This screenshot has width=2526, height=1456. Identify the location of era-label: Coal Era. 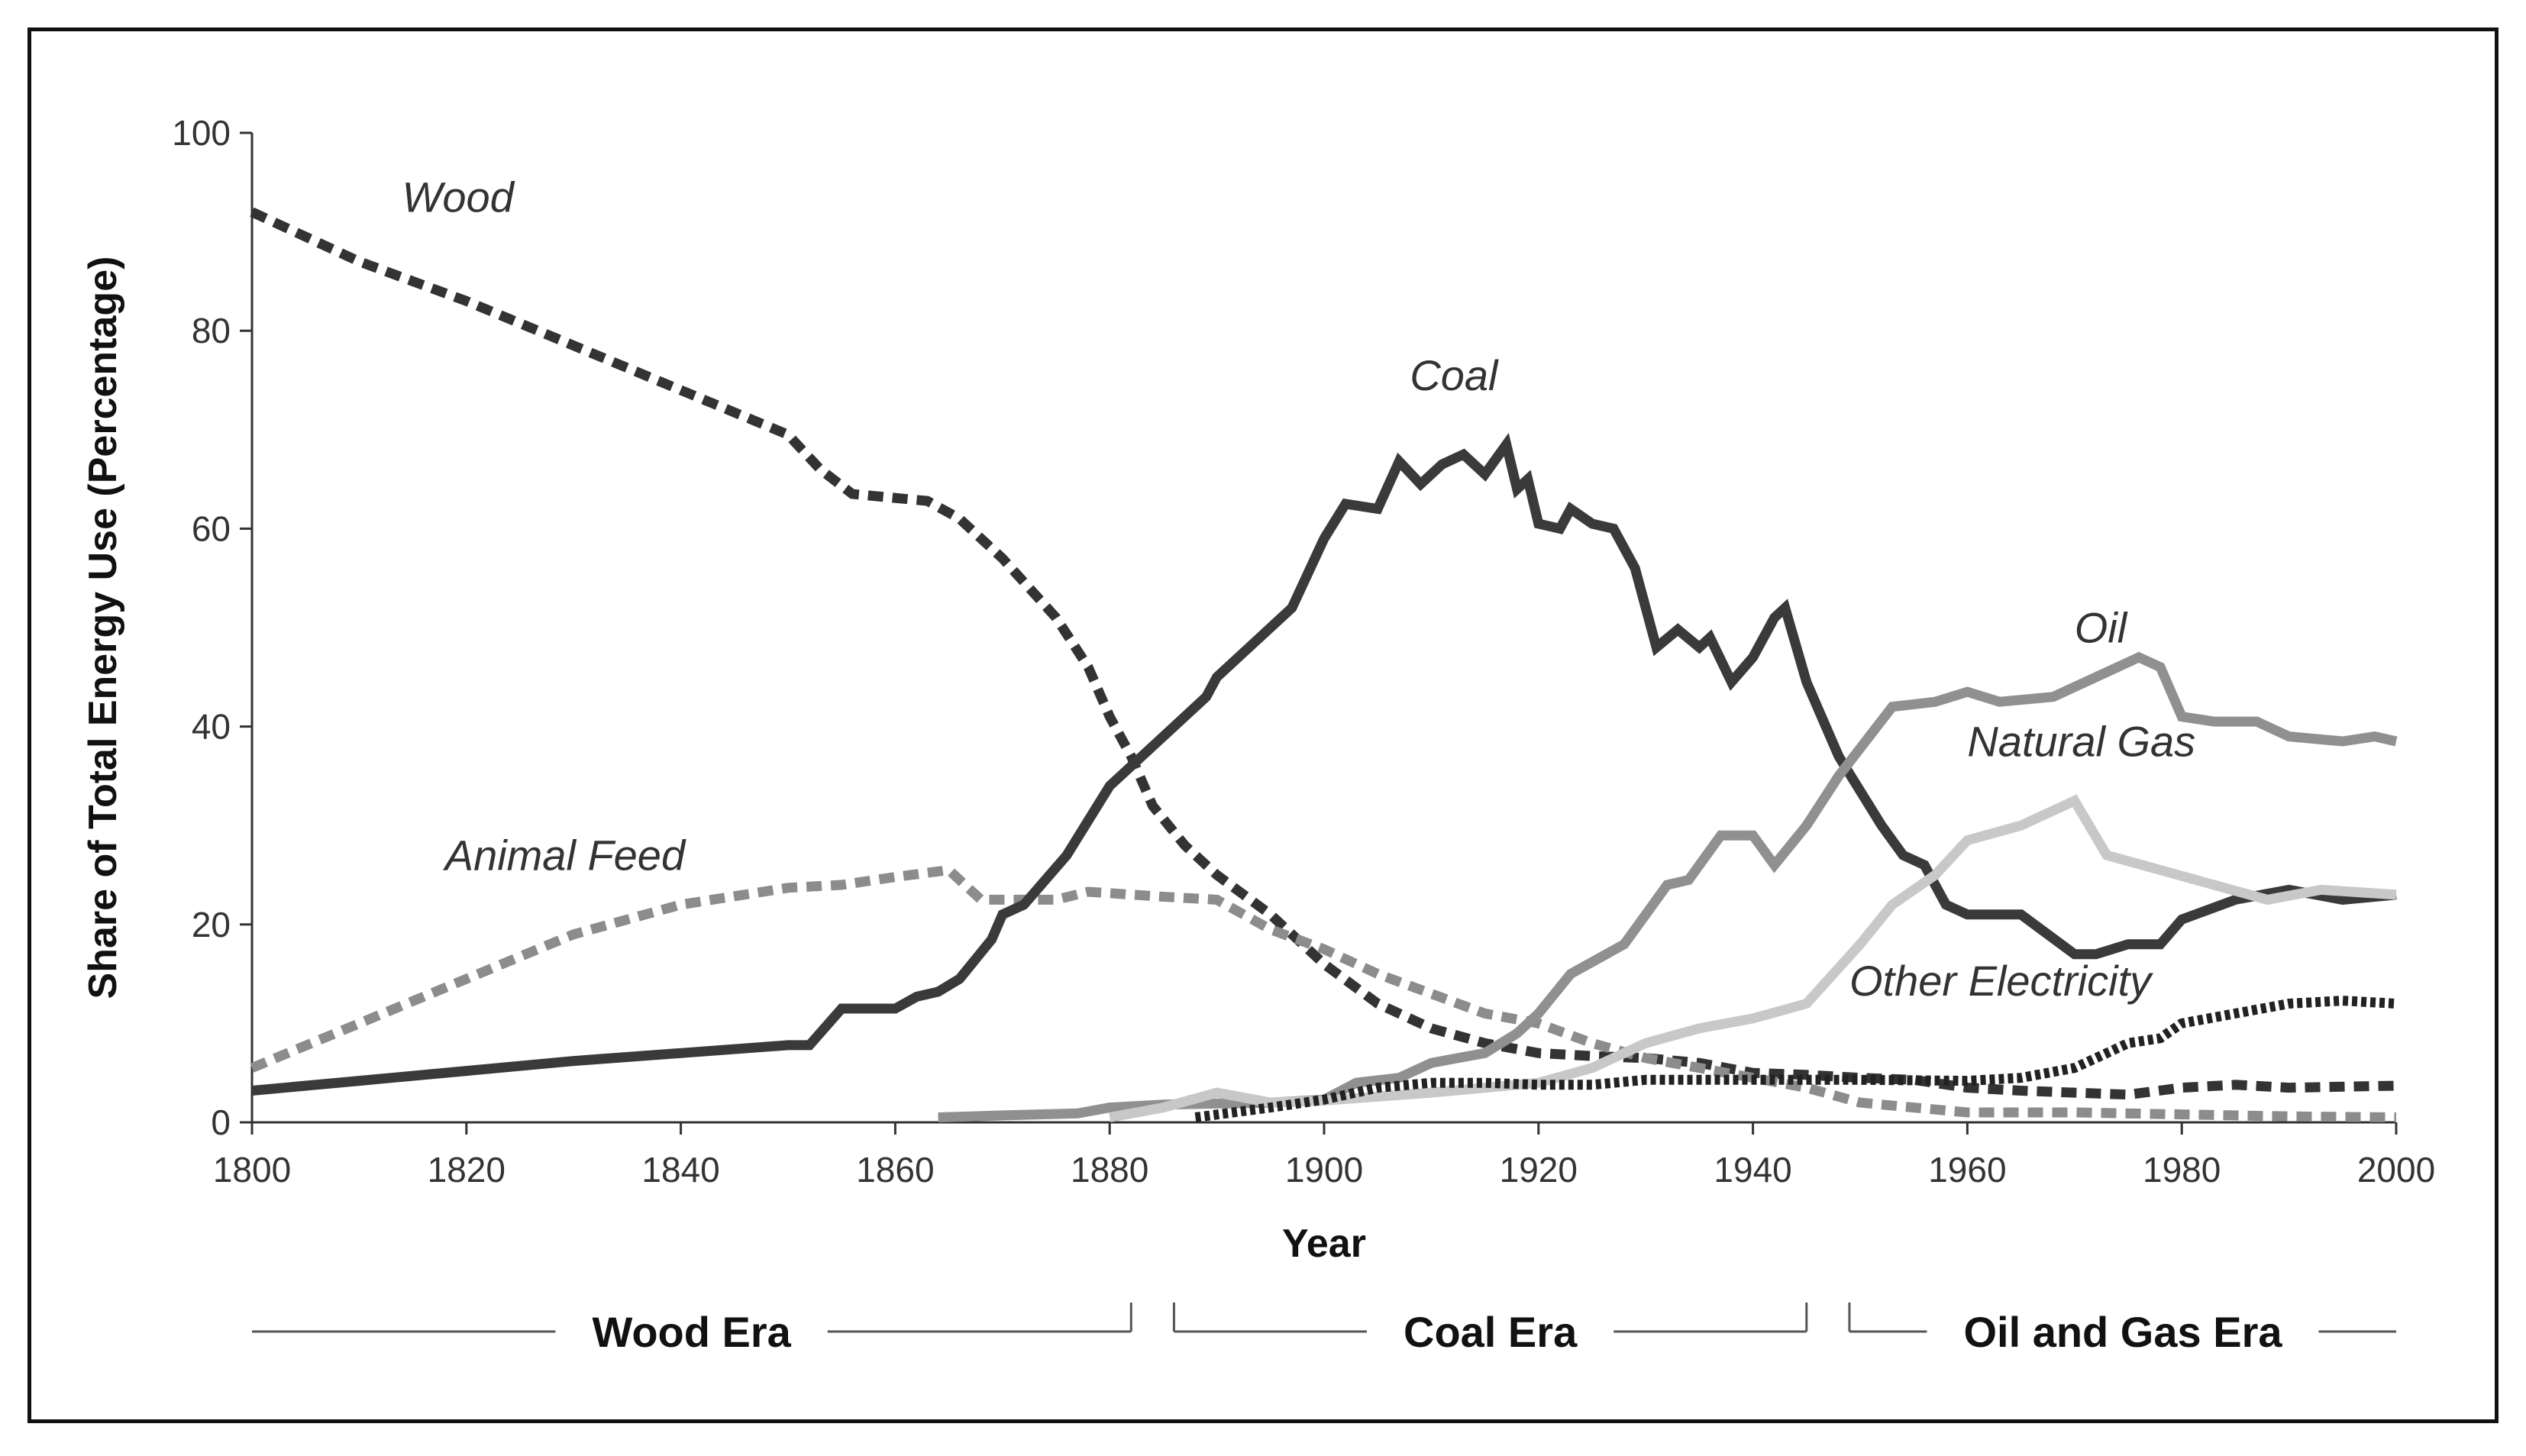
(1491, 1332).